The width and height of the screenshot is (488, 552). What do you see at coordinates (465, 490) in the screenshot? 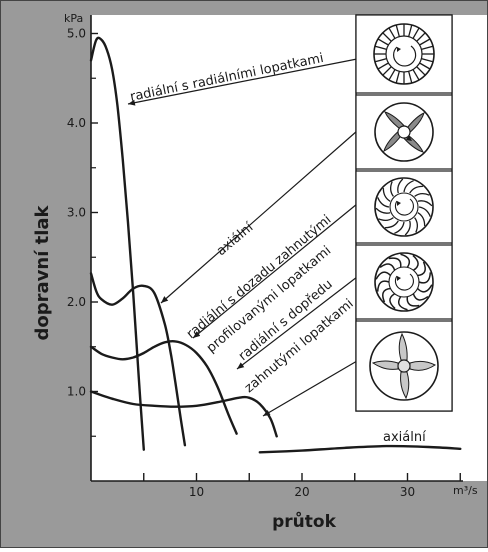
I see `x-unit-label: m³/s` at bounding box center [465, 490].